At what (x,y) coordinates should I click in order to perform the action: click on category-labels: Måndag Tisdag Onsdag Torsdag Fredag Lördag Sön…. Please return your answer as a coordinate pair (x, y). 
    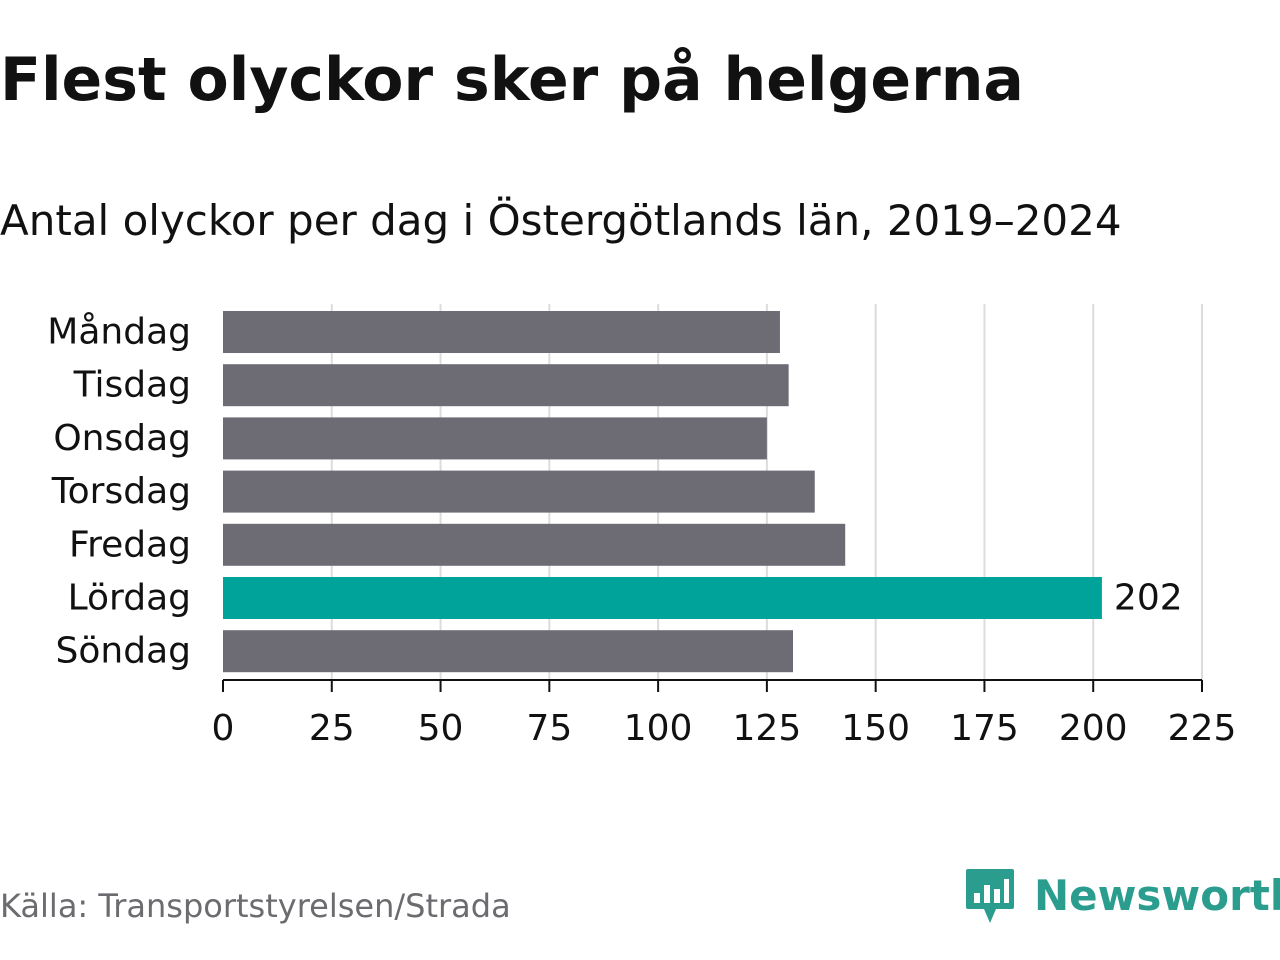
    Looking at the image, I should click on (119, 492).